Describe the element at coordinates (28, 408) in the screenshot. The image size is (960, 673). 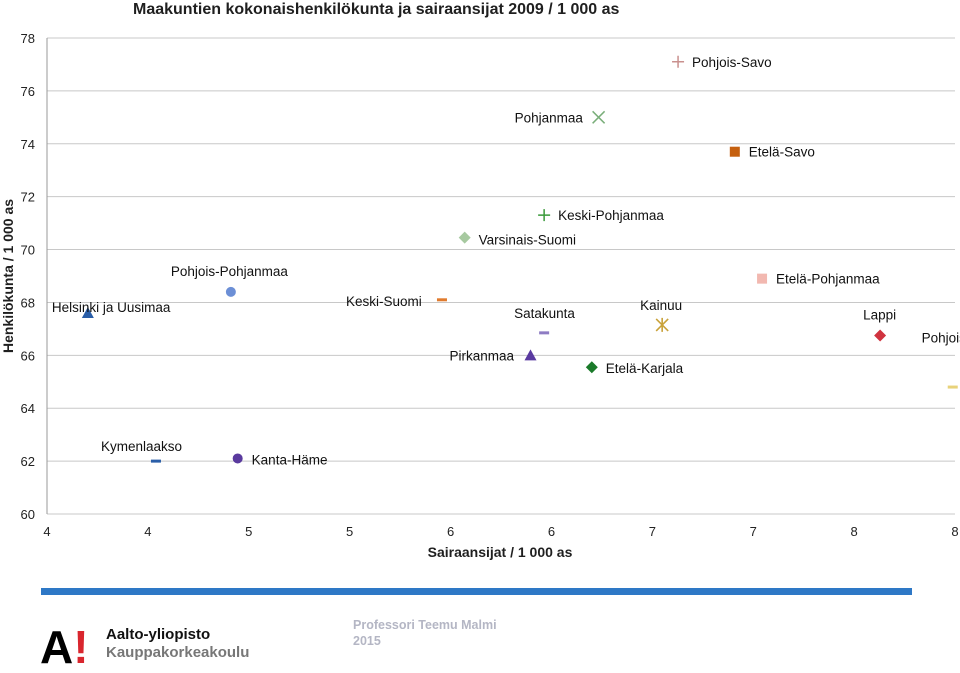
I see `y-tick-label: 64` at that location.